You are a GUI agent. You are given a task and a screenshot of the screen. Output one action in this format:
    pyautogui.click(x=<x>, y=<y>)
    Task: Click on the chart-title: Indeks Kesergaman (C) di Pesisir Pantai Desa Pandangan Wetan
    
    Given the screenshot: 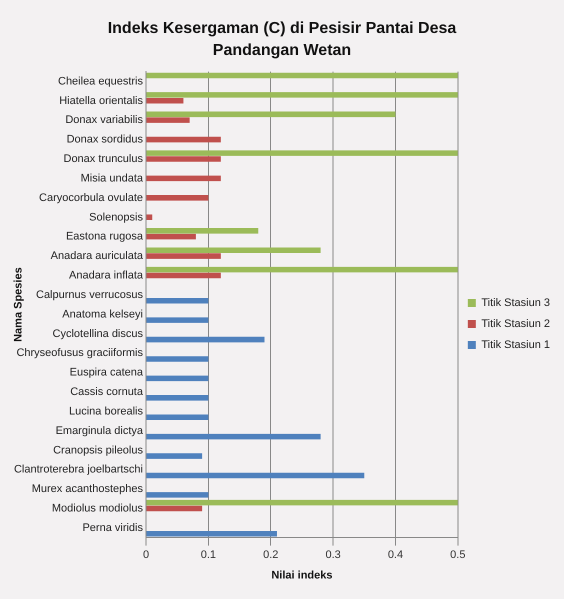 What is the action you would take?
    pyautogui.click(x=282, y=40)
    